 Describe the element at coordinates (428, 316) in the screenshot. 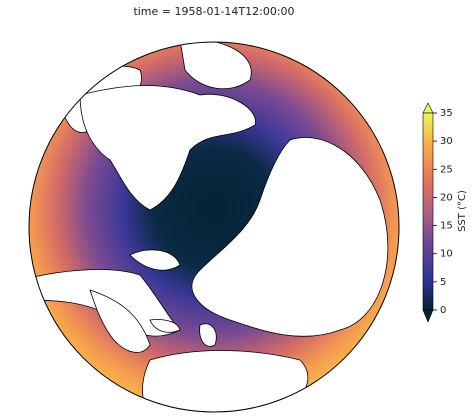

I see `colorbar-extend-min` at that location.